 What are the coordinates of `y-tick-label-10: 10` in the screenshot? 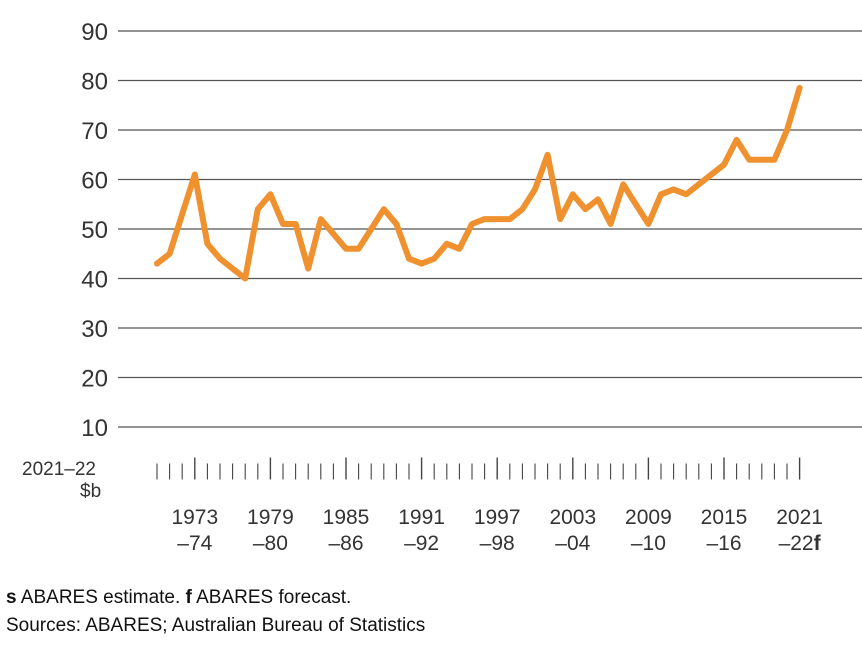 It's located at (94, 428).